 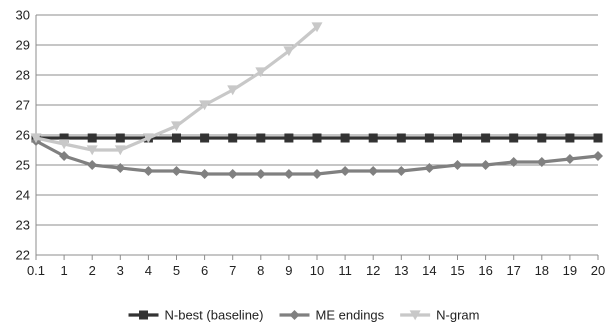 What do you see at coordinates (36, 270) in the screenshot?
I see `x-tick-label: 0.1` at bounding box center [36, 270].